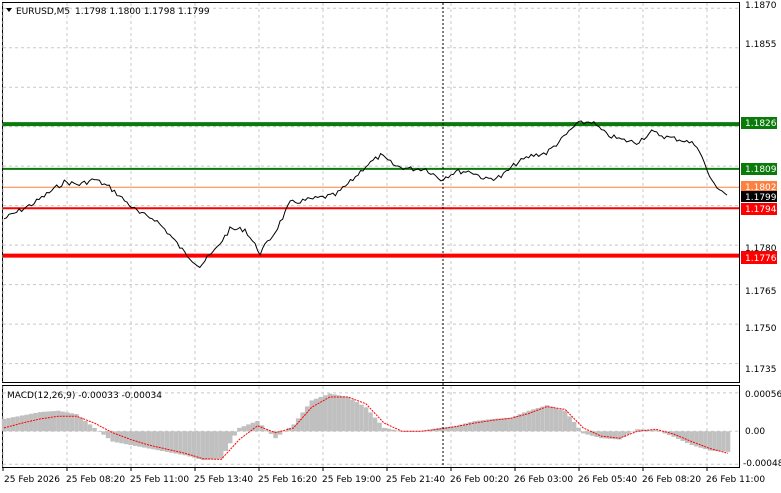  Describe the element at coordinates (761, 370) in the screenshot. I see `price-axis-label: 1.1735` at that location.